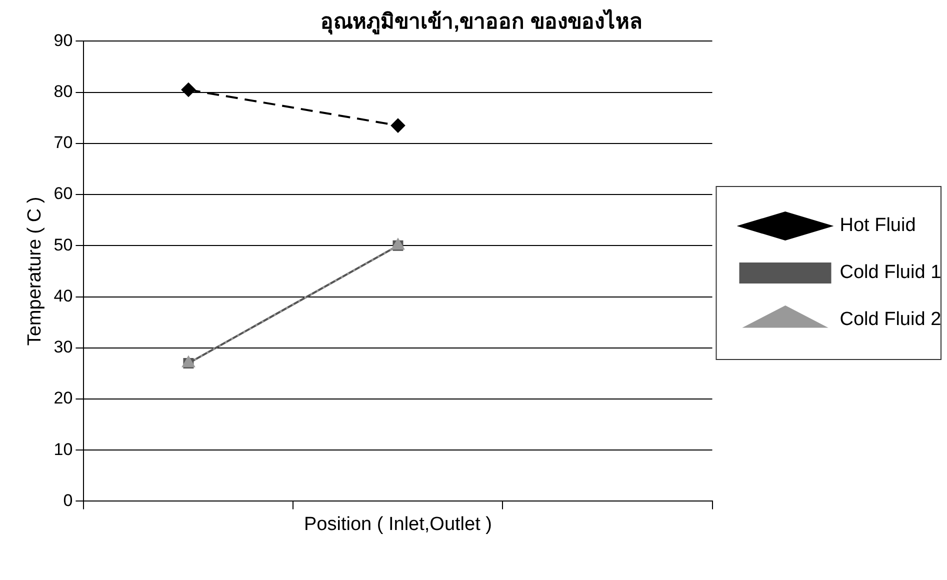  What do you see at coordinates (68, 500) in the screenshot?
I see `y-tick-label: 0` at bounding box center [68, 500].